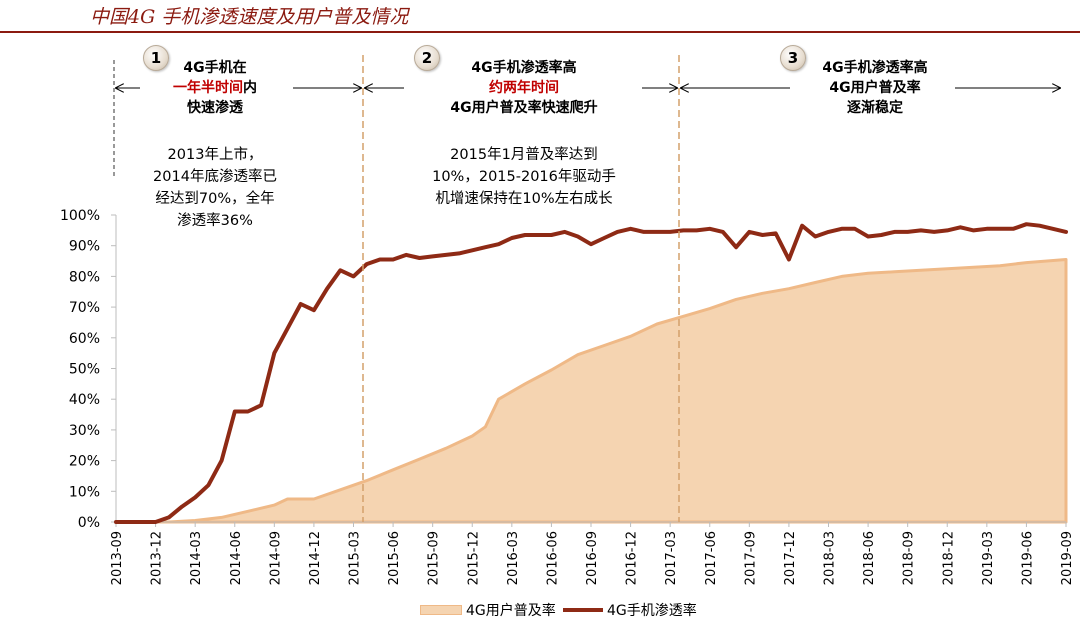 This screenshot has width=1080, height=625. Describe the element at coordinates (909, 558) in the screenshot. I see `x-tick-label: 2018-09` at that location.